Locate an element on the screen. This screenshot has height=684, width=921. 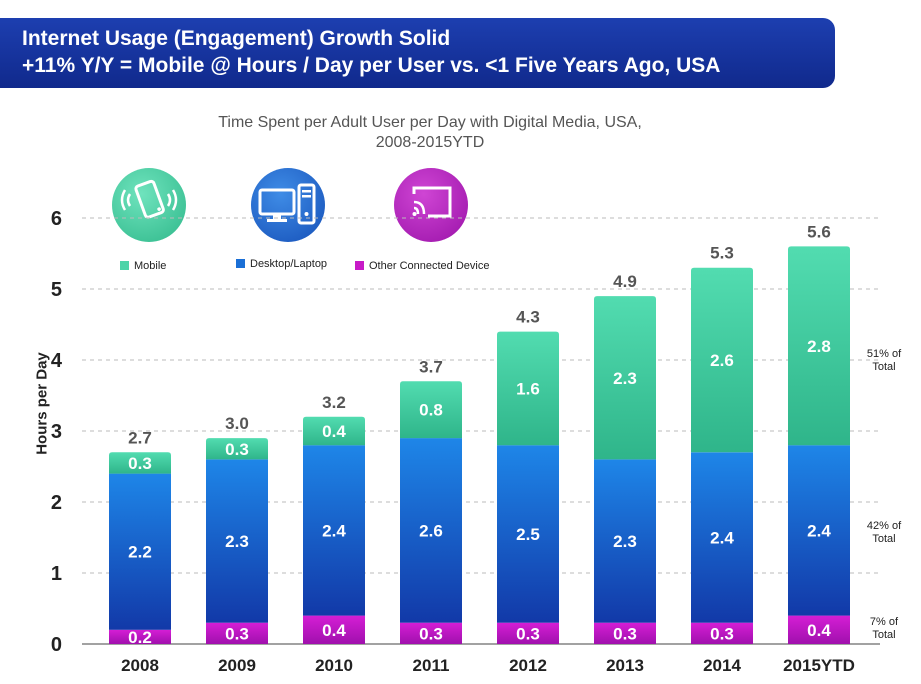
data-label-mobile: 2.6 is located at coordinates (722, 360).